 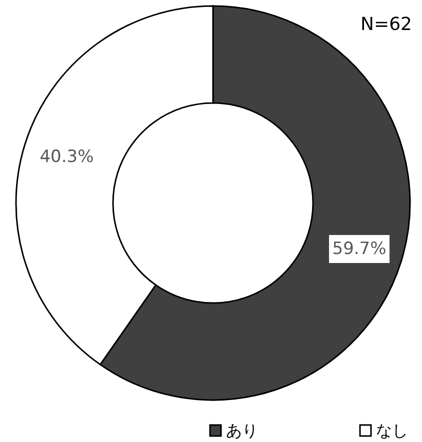 I want to click on legend-label: なし, so click(x=392, y=430).